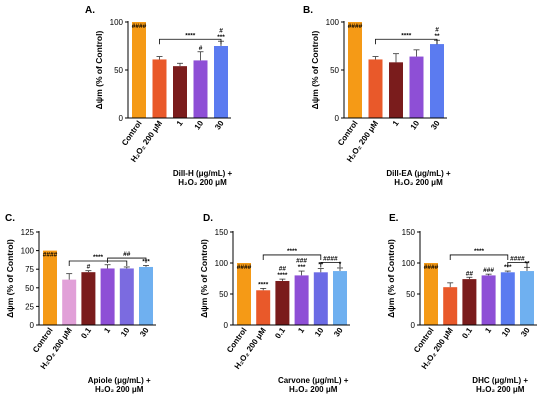 This screenshot has width=550, height=416. I want to click on x-axis-label: DHC (μg/mL) +, so click(500, 380).